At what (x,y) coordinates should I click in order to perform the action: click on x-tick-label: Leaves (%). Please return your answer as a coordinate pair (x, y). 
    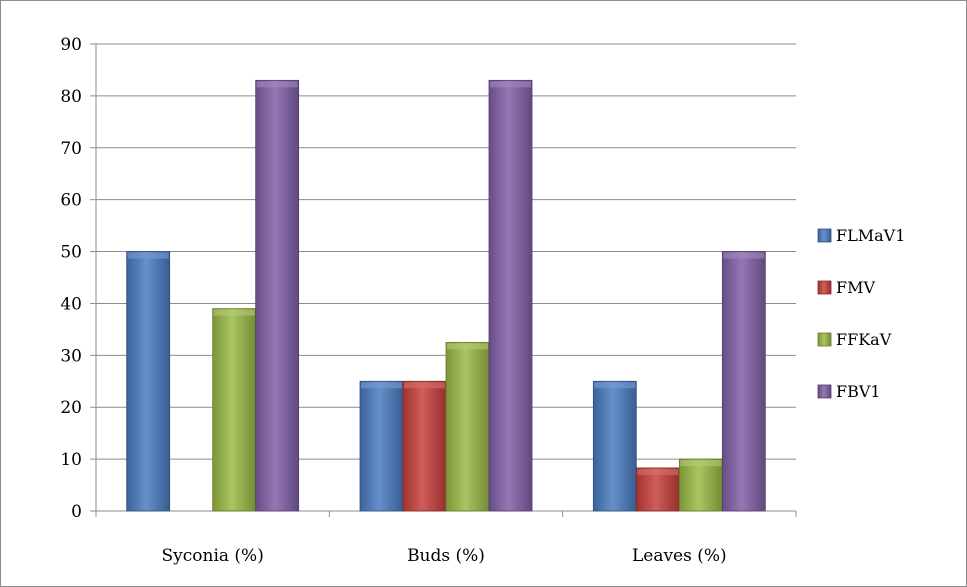
    Looking at the image, I should click on (679, 556).